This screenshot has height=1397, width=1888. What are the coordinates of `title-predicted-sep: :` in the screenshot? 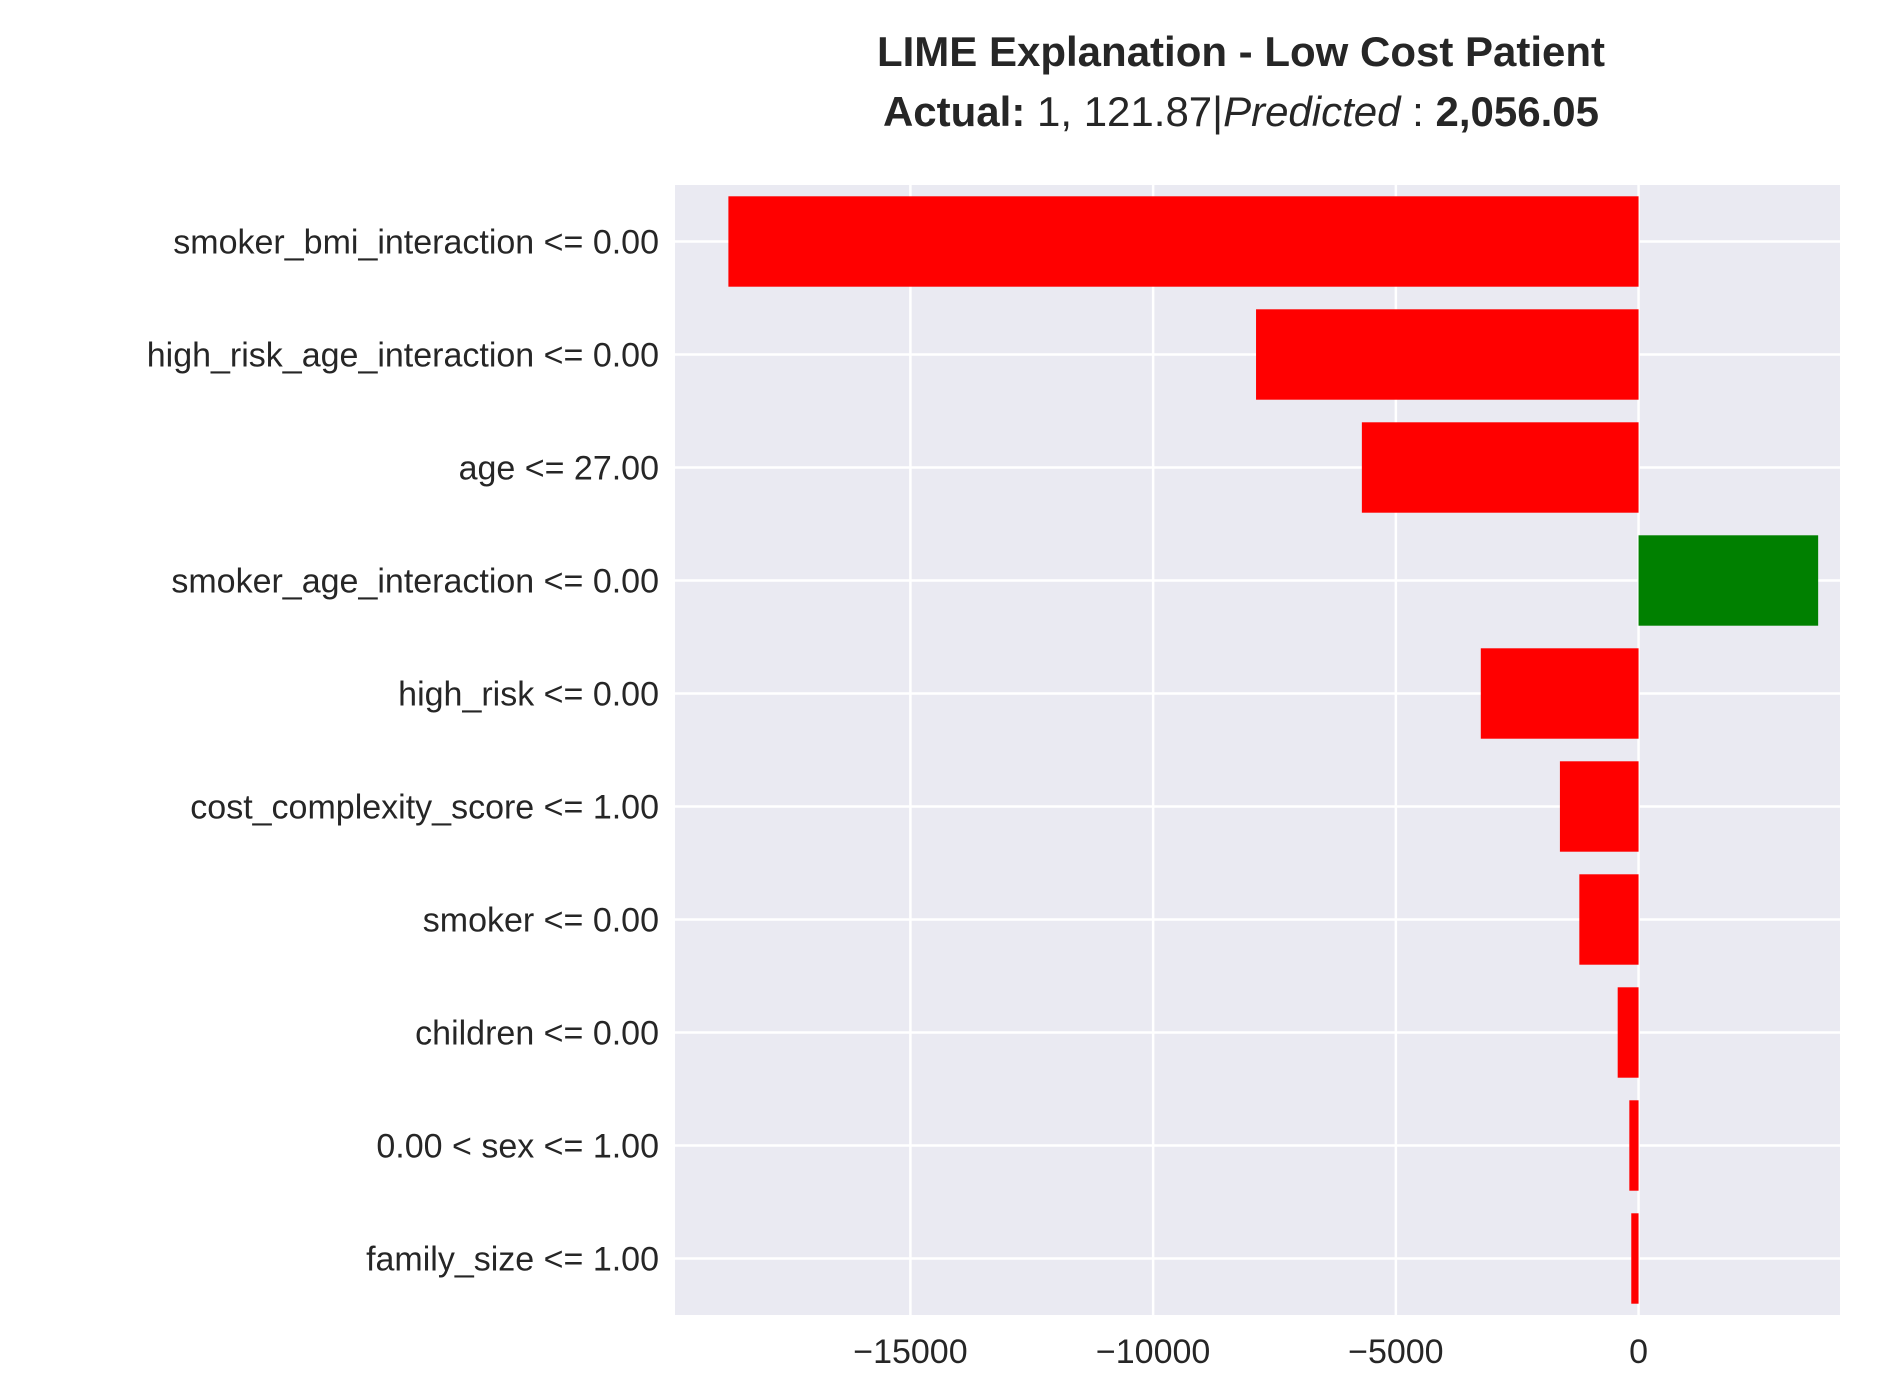 It's located at (1418, 111).